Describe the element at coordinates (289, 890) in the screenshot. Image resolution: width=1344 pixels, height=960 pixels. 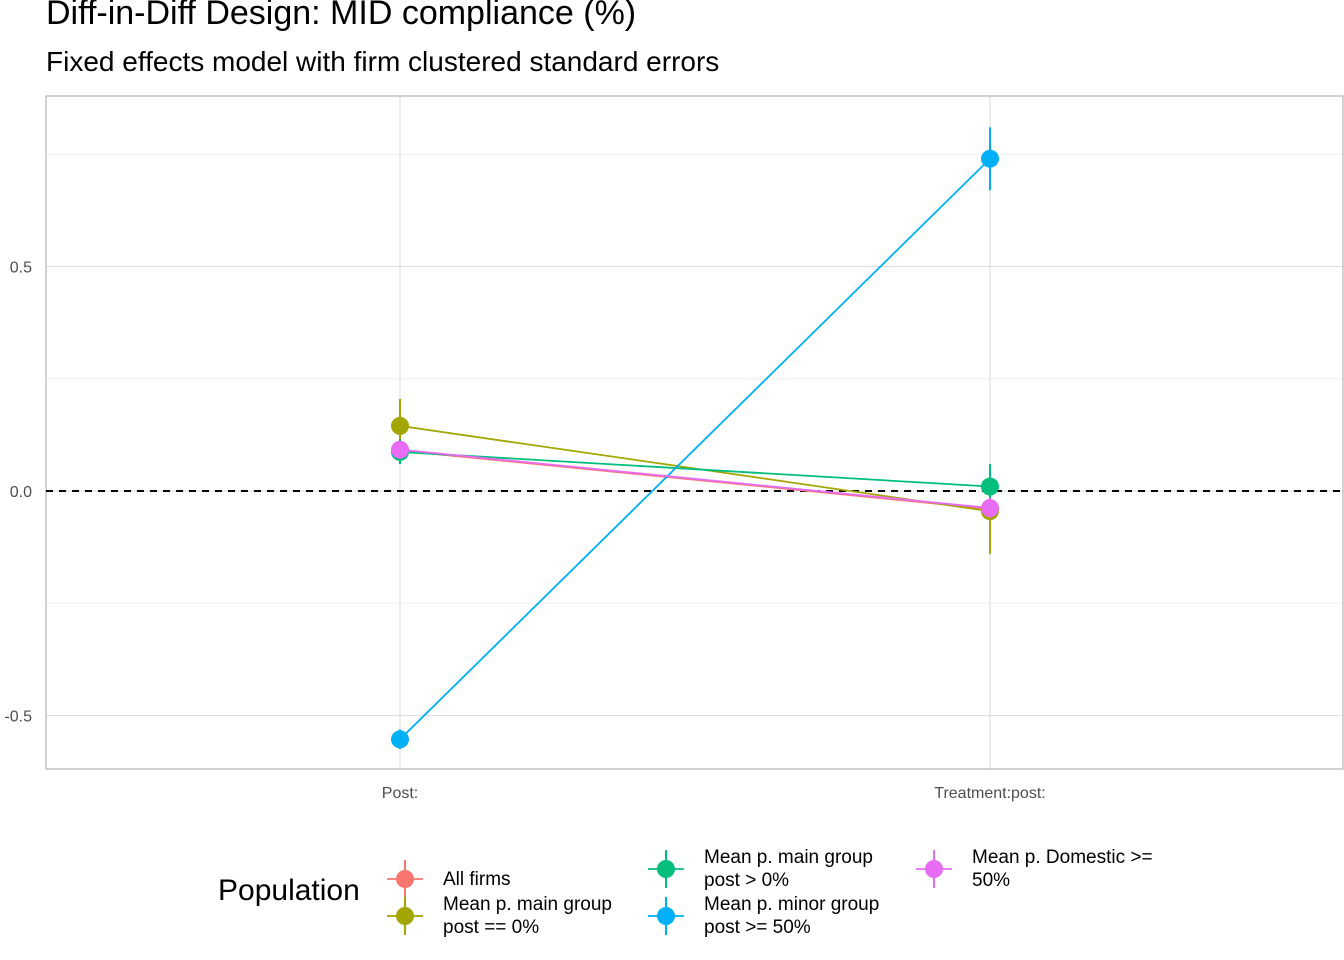
I see `legend-title: Population` at that location.